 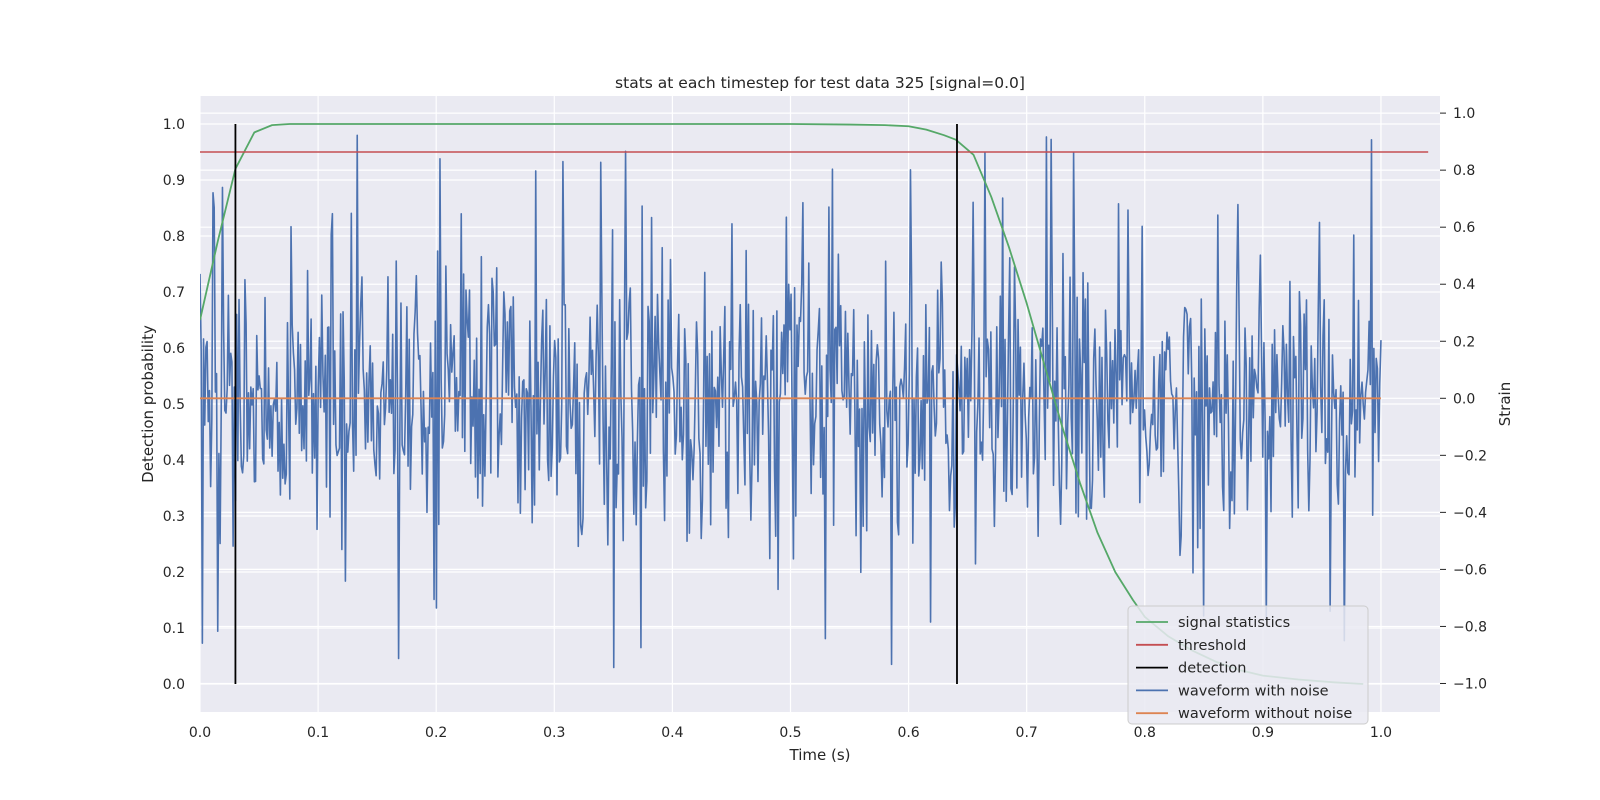 What do you see at coordinates (1470, 684) in the screenshot?
I see `y-right-tick-label: −1.0` at bounding box center [1470, 684].